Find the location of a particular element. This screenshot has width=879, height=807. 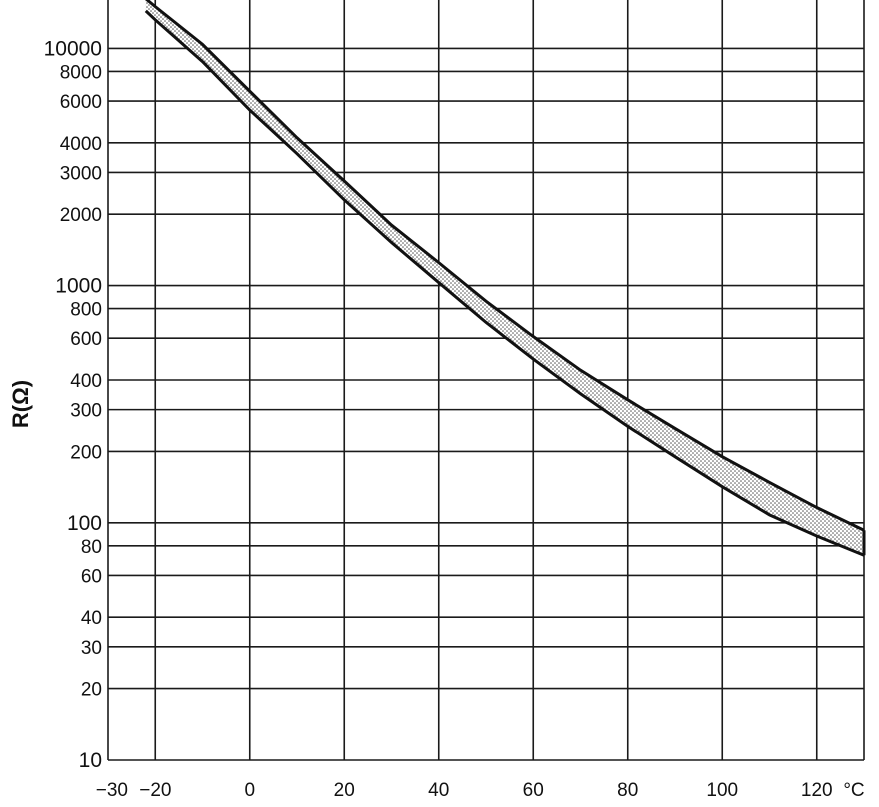

x-unit-label: °C is located at coordinates (853, 790).